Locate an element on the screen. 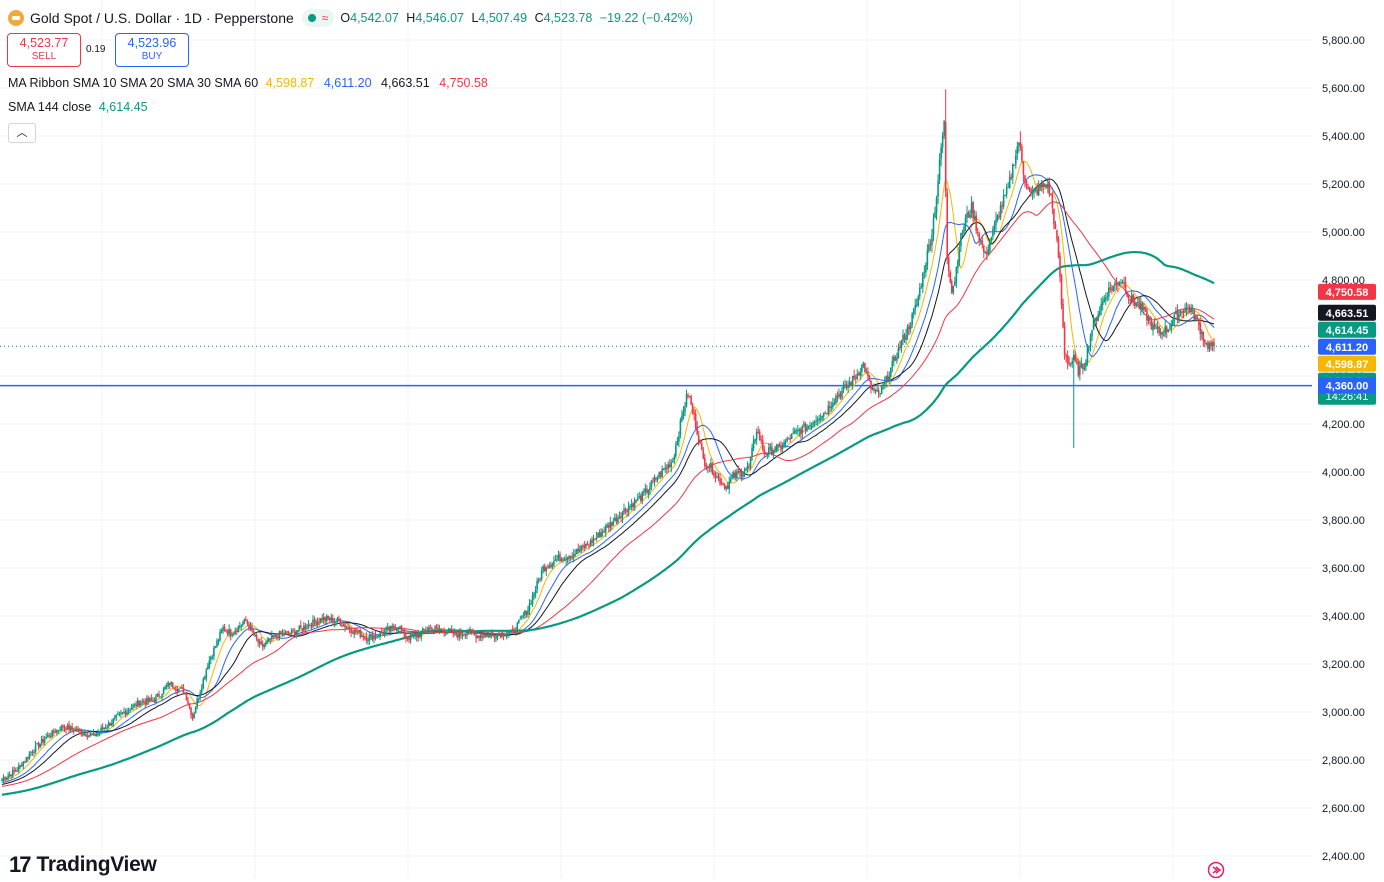  y-tick-label: 5,400.00 is located at coordinates (1343, 137).